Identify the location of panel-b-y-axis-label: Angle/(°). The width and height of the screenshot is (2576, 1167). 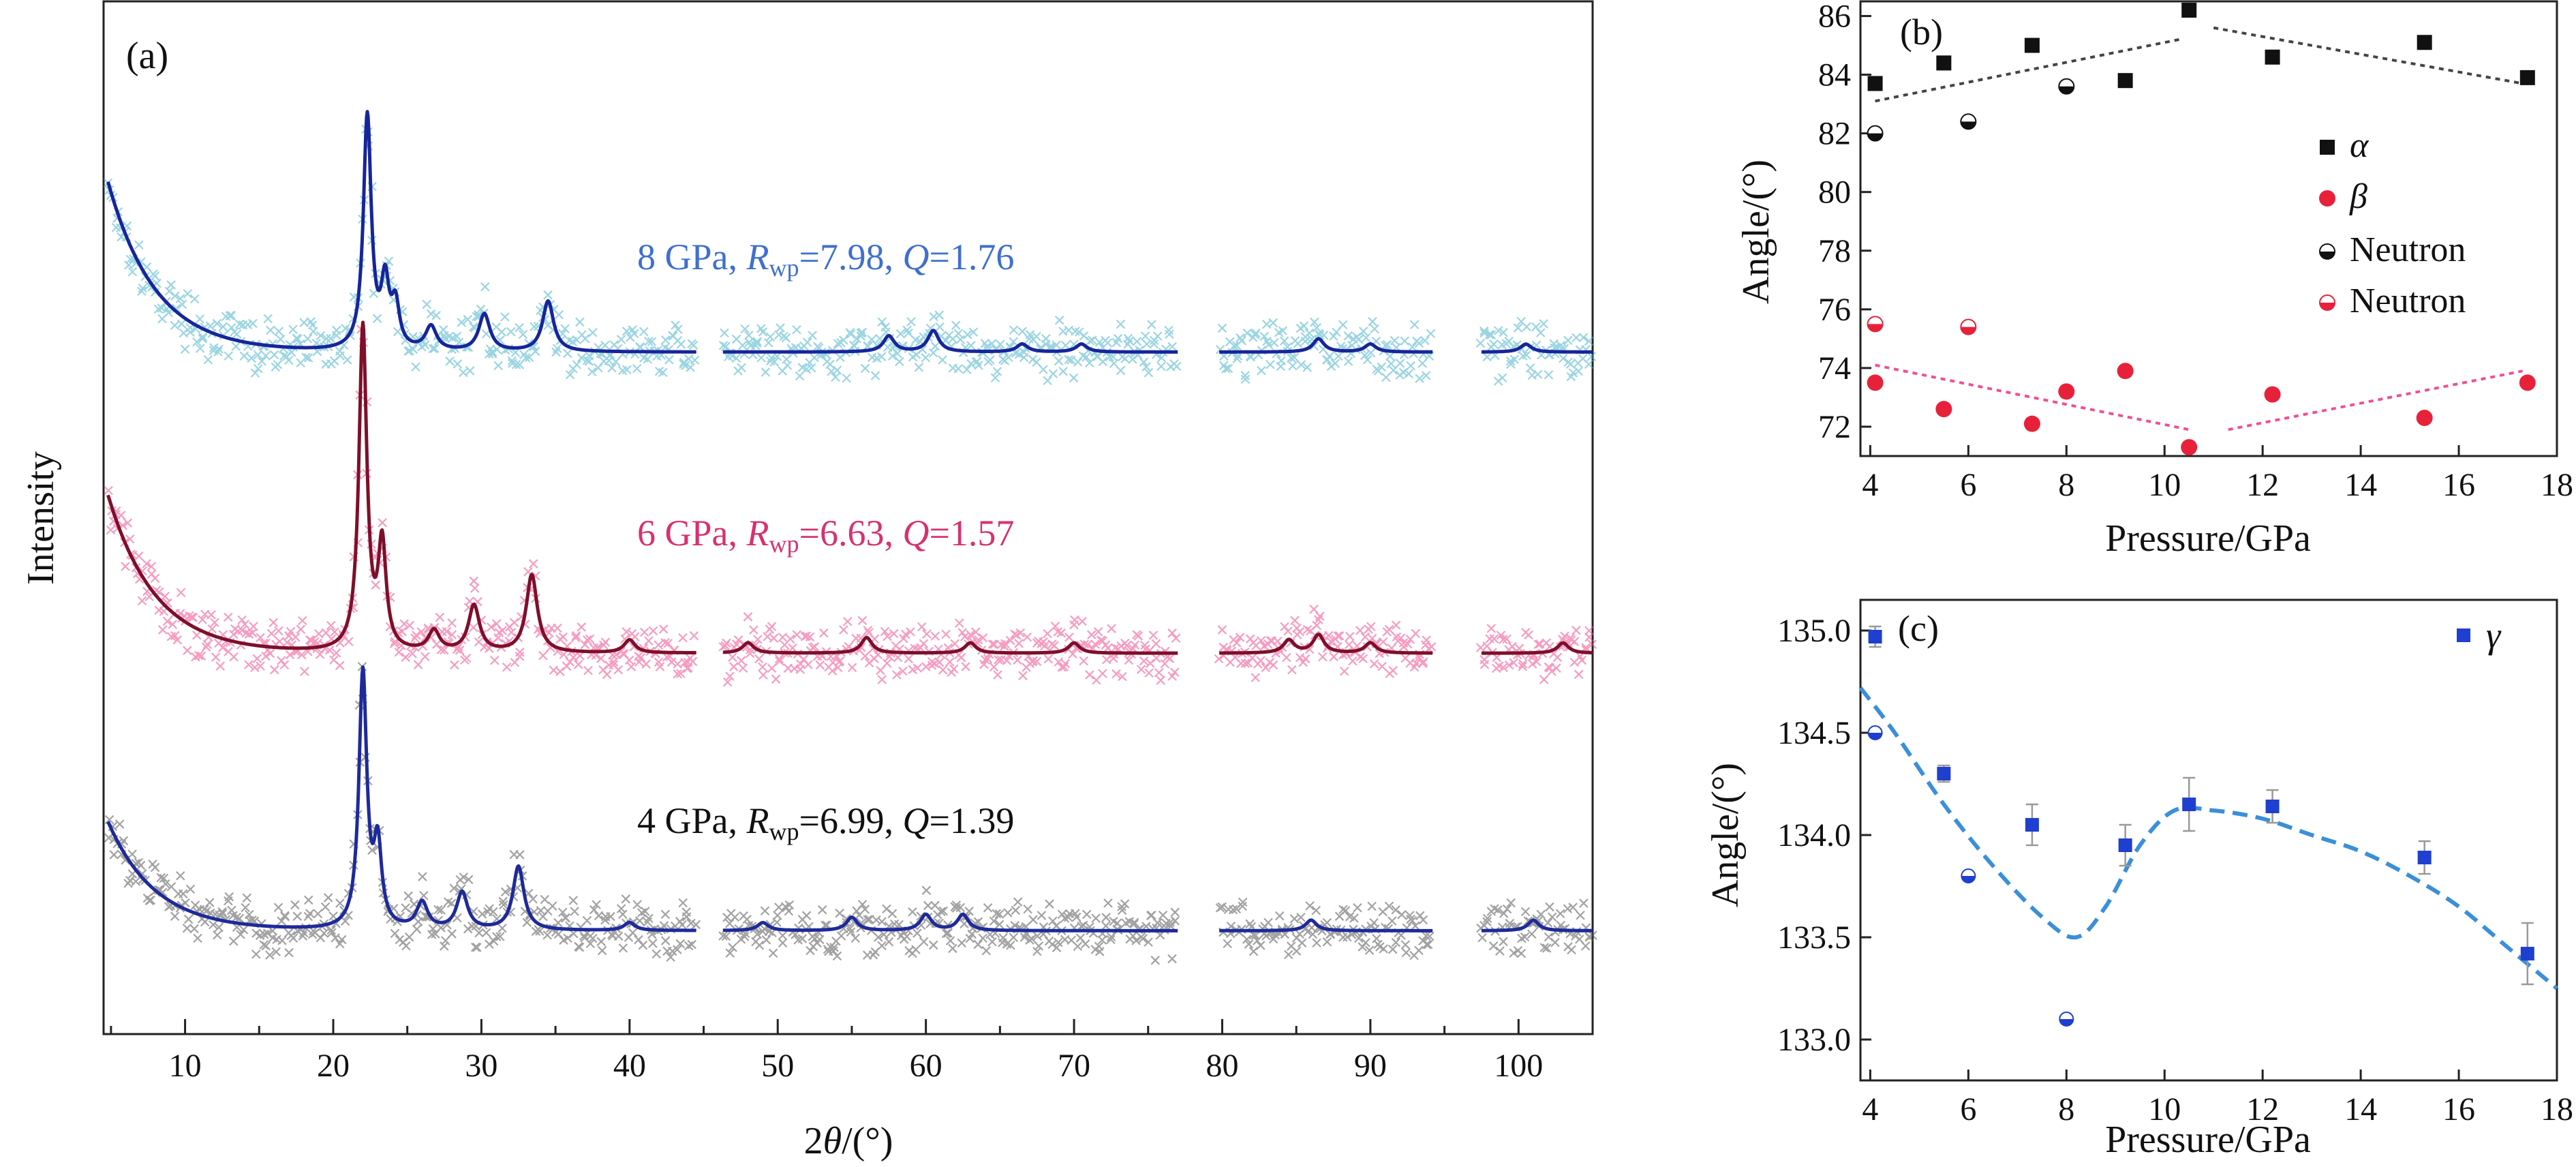
(1756, 232).